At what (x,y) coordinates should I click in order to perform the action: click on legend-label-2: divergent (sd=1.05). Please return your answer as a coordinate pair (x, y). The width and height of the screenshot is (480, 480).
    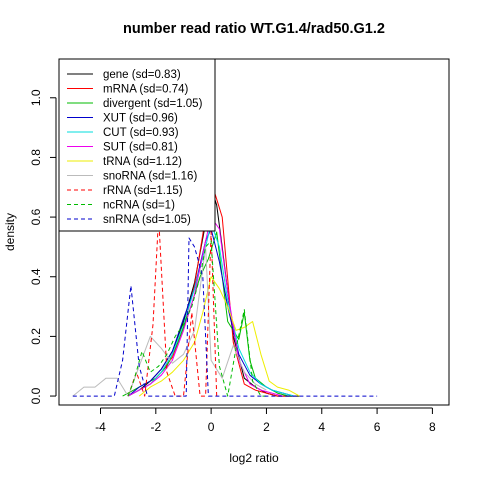
    Looking at the image, I should click on (153, 104).